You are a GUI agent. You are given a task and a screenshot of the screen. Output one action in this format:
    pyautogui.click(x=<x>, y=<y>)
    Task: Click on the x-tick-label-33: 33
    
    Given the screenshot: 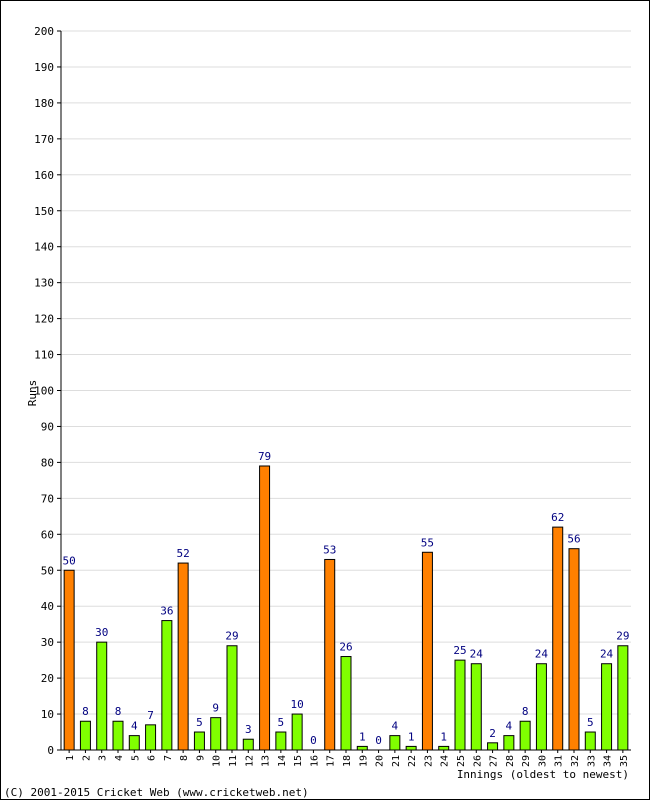 What is the action you would take?
    pyautogui.click(x=591, y=761)
    